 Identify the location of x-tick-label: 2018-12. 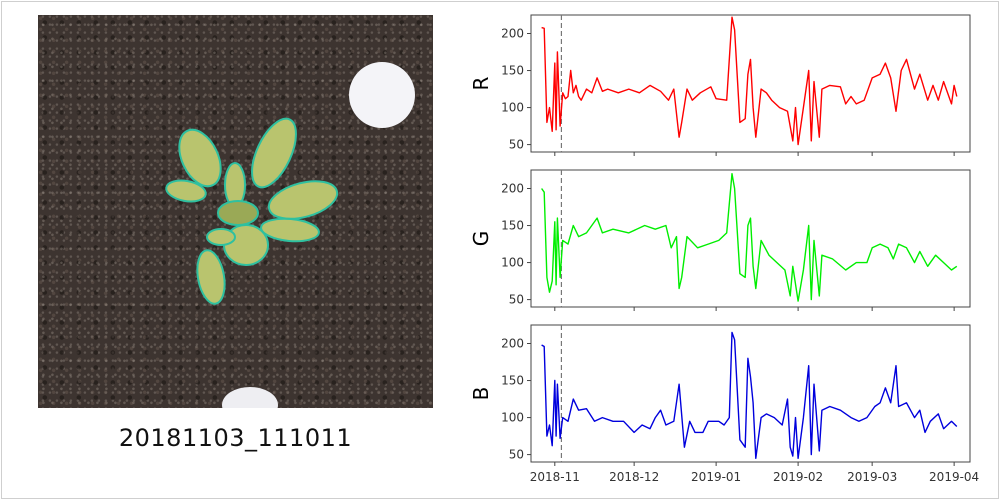
(634, 477).